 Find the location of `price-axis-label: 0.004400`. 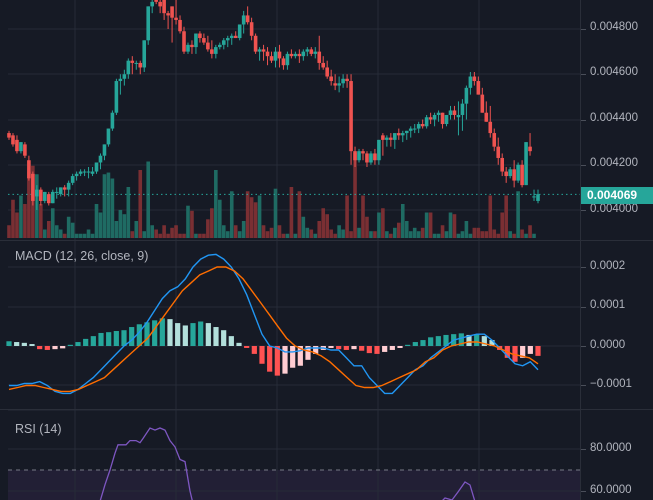

price-axis-label: 0.004400 is located at coordinates (614, 118).